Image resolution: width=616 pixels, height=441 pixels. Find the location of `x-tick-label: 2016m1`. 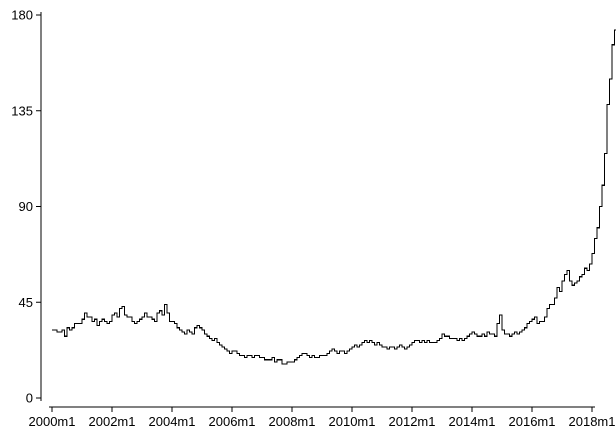

x-tick-label: 2016m1 is located at coordinates (532, 421).